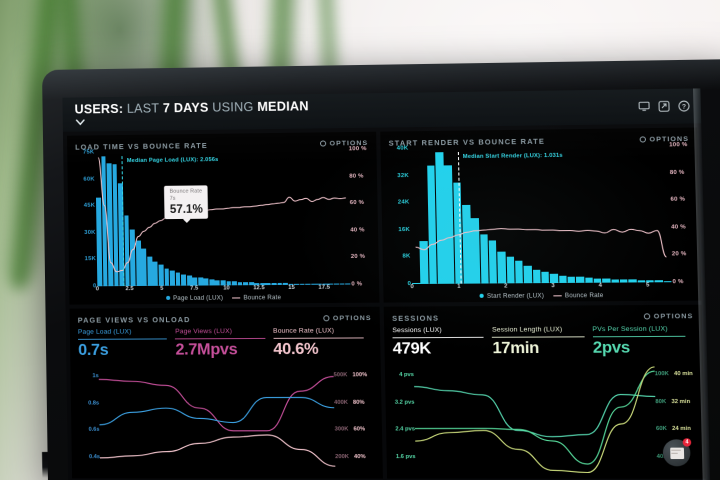 The image size is (720, 480). What do you see at coordinates (168, 298) in the screenshot?
I see `legend-dot` at bounding box center [168, 298].